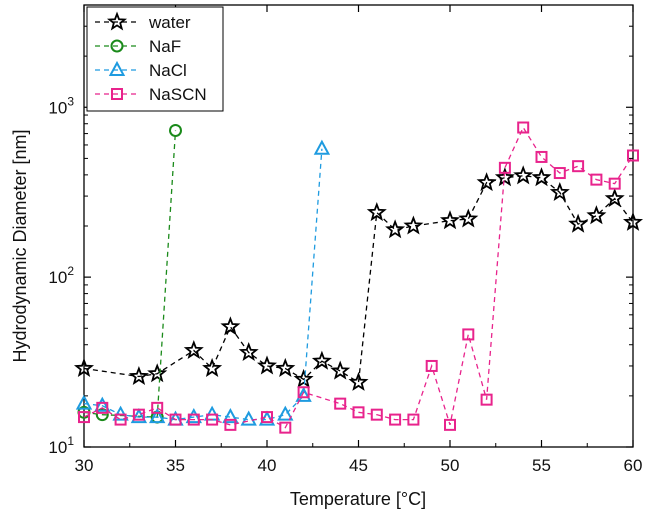 Image resolution: width=648 pixels, height=511 pixels. What do you see at coordinates (358, 465) in the screenshot?
I see `x-tick-label: 45` at bounding box center [358, 465].